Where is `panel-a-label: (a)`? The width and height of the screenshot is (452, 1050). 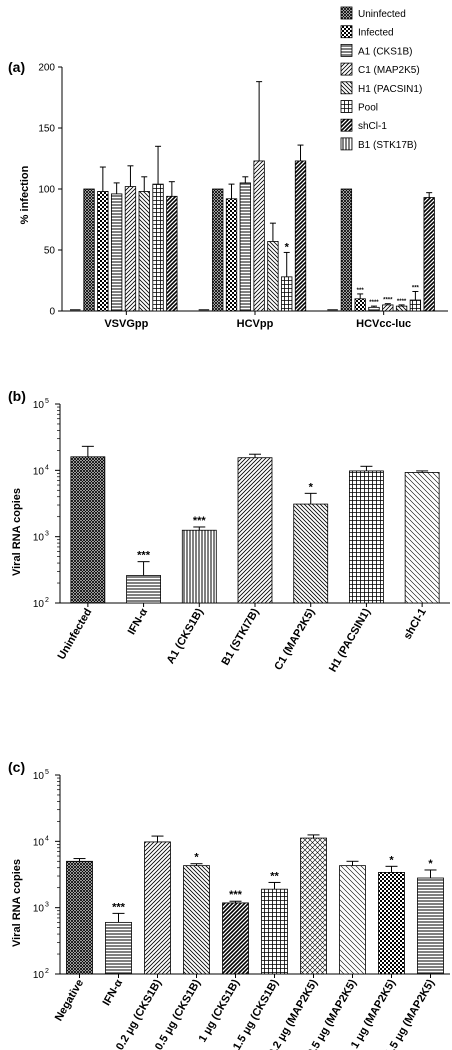
panel-a-label: (a) is located at coordinates (16, 67).